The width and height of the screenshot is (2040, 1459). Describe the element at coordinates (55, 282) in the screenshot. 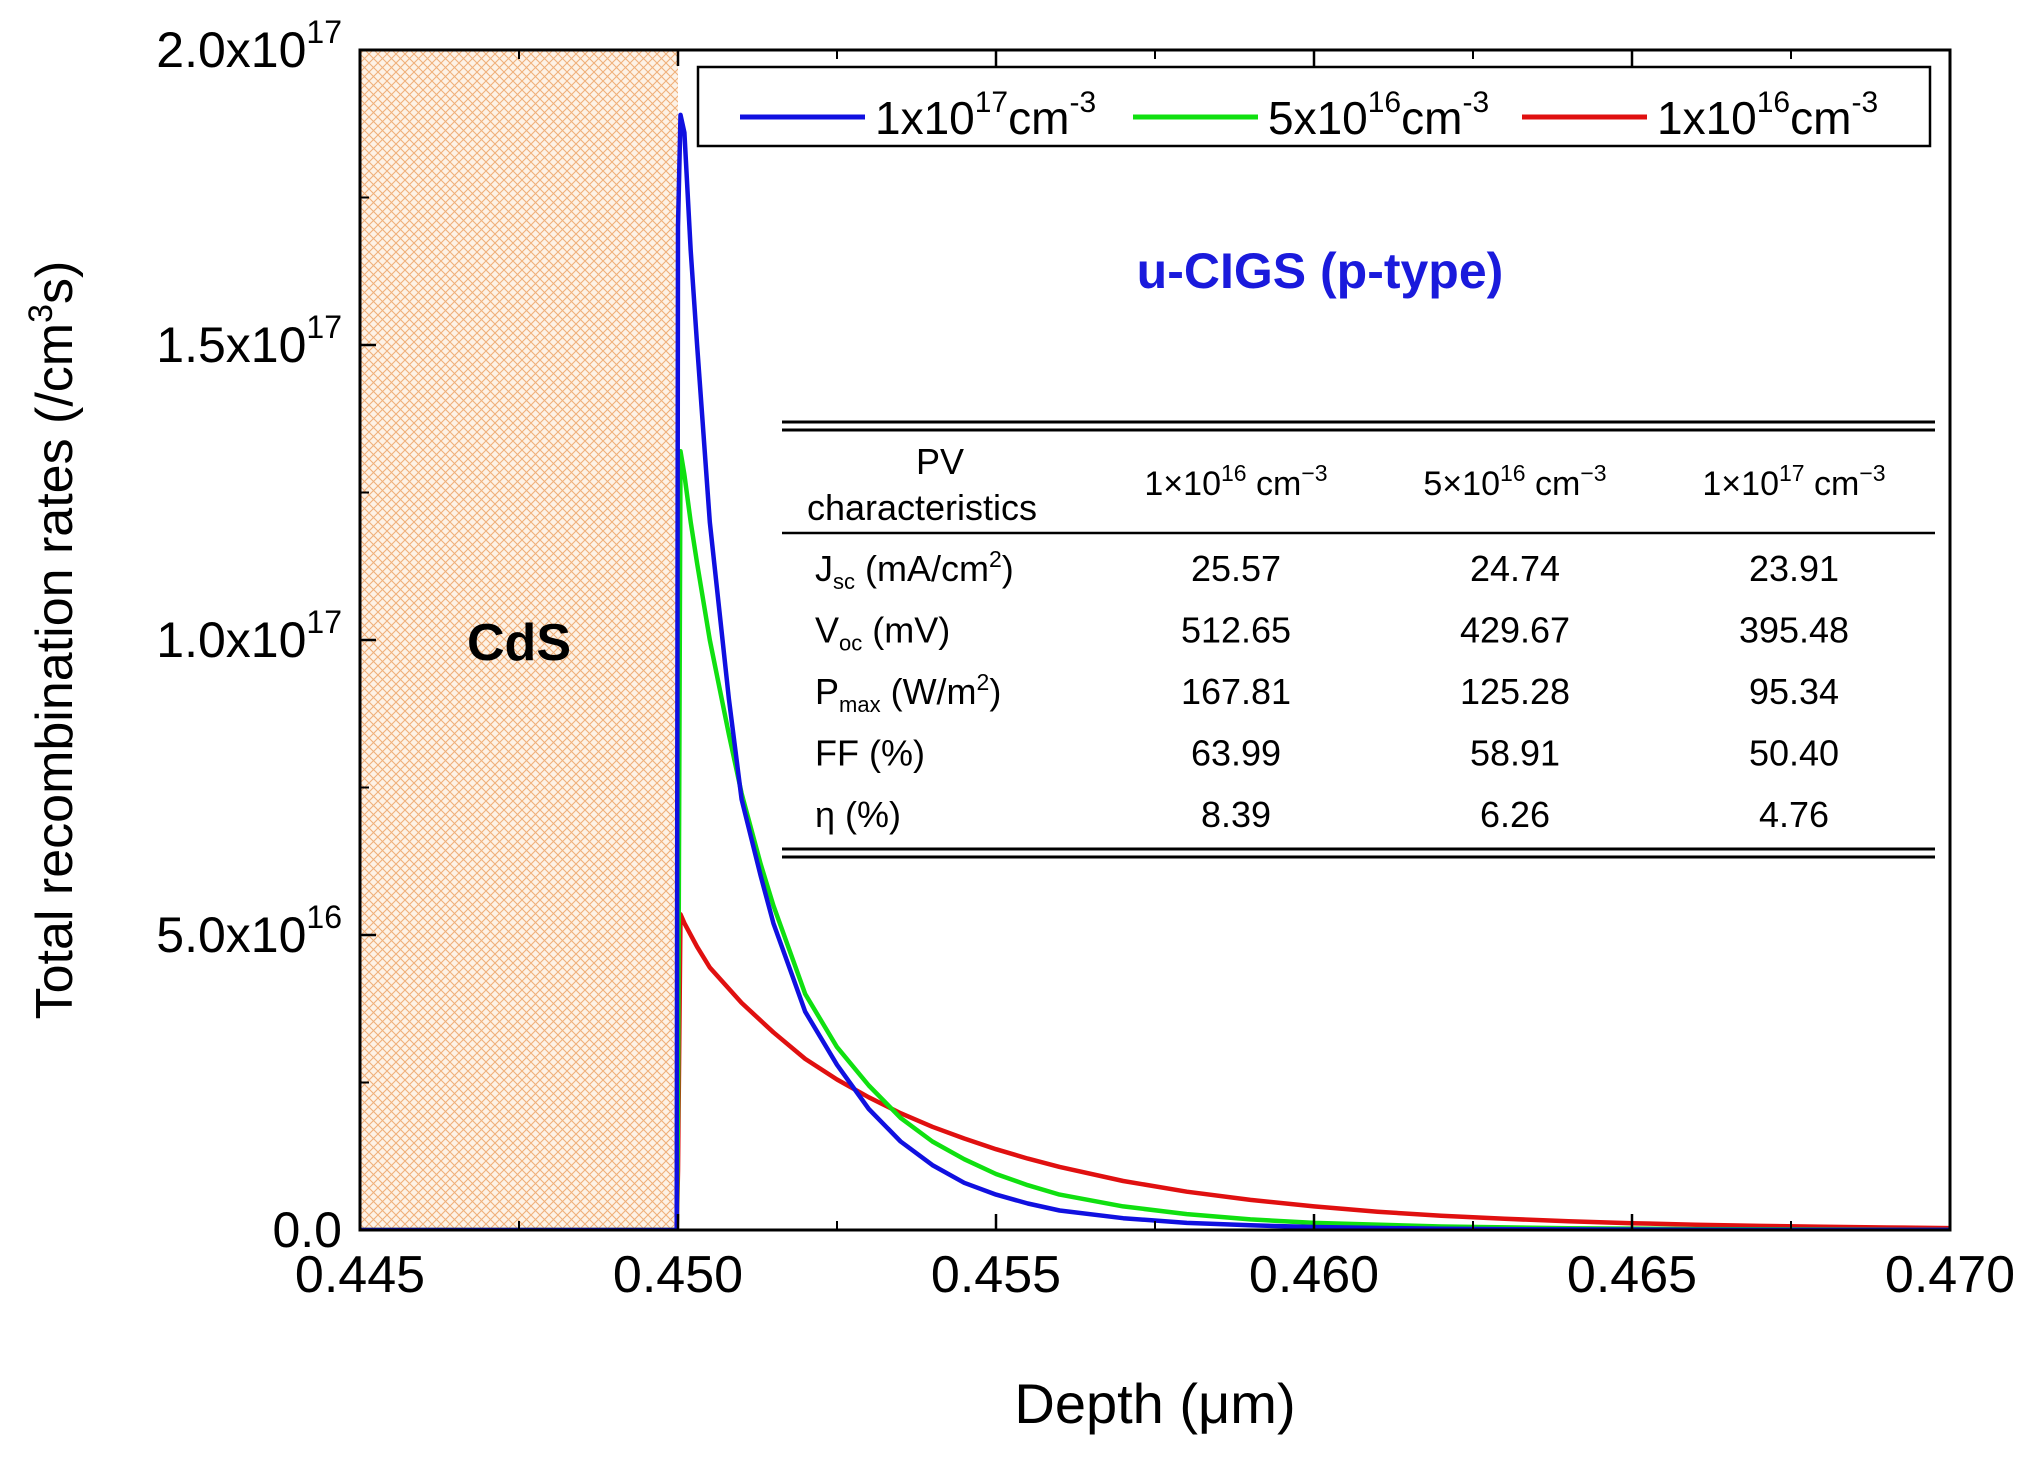

I see `y-axis-label-tail: s)` at that location.